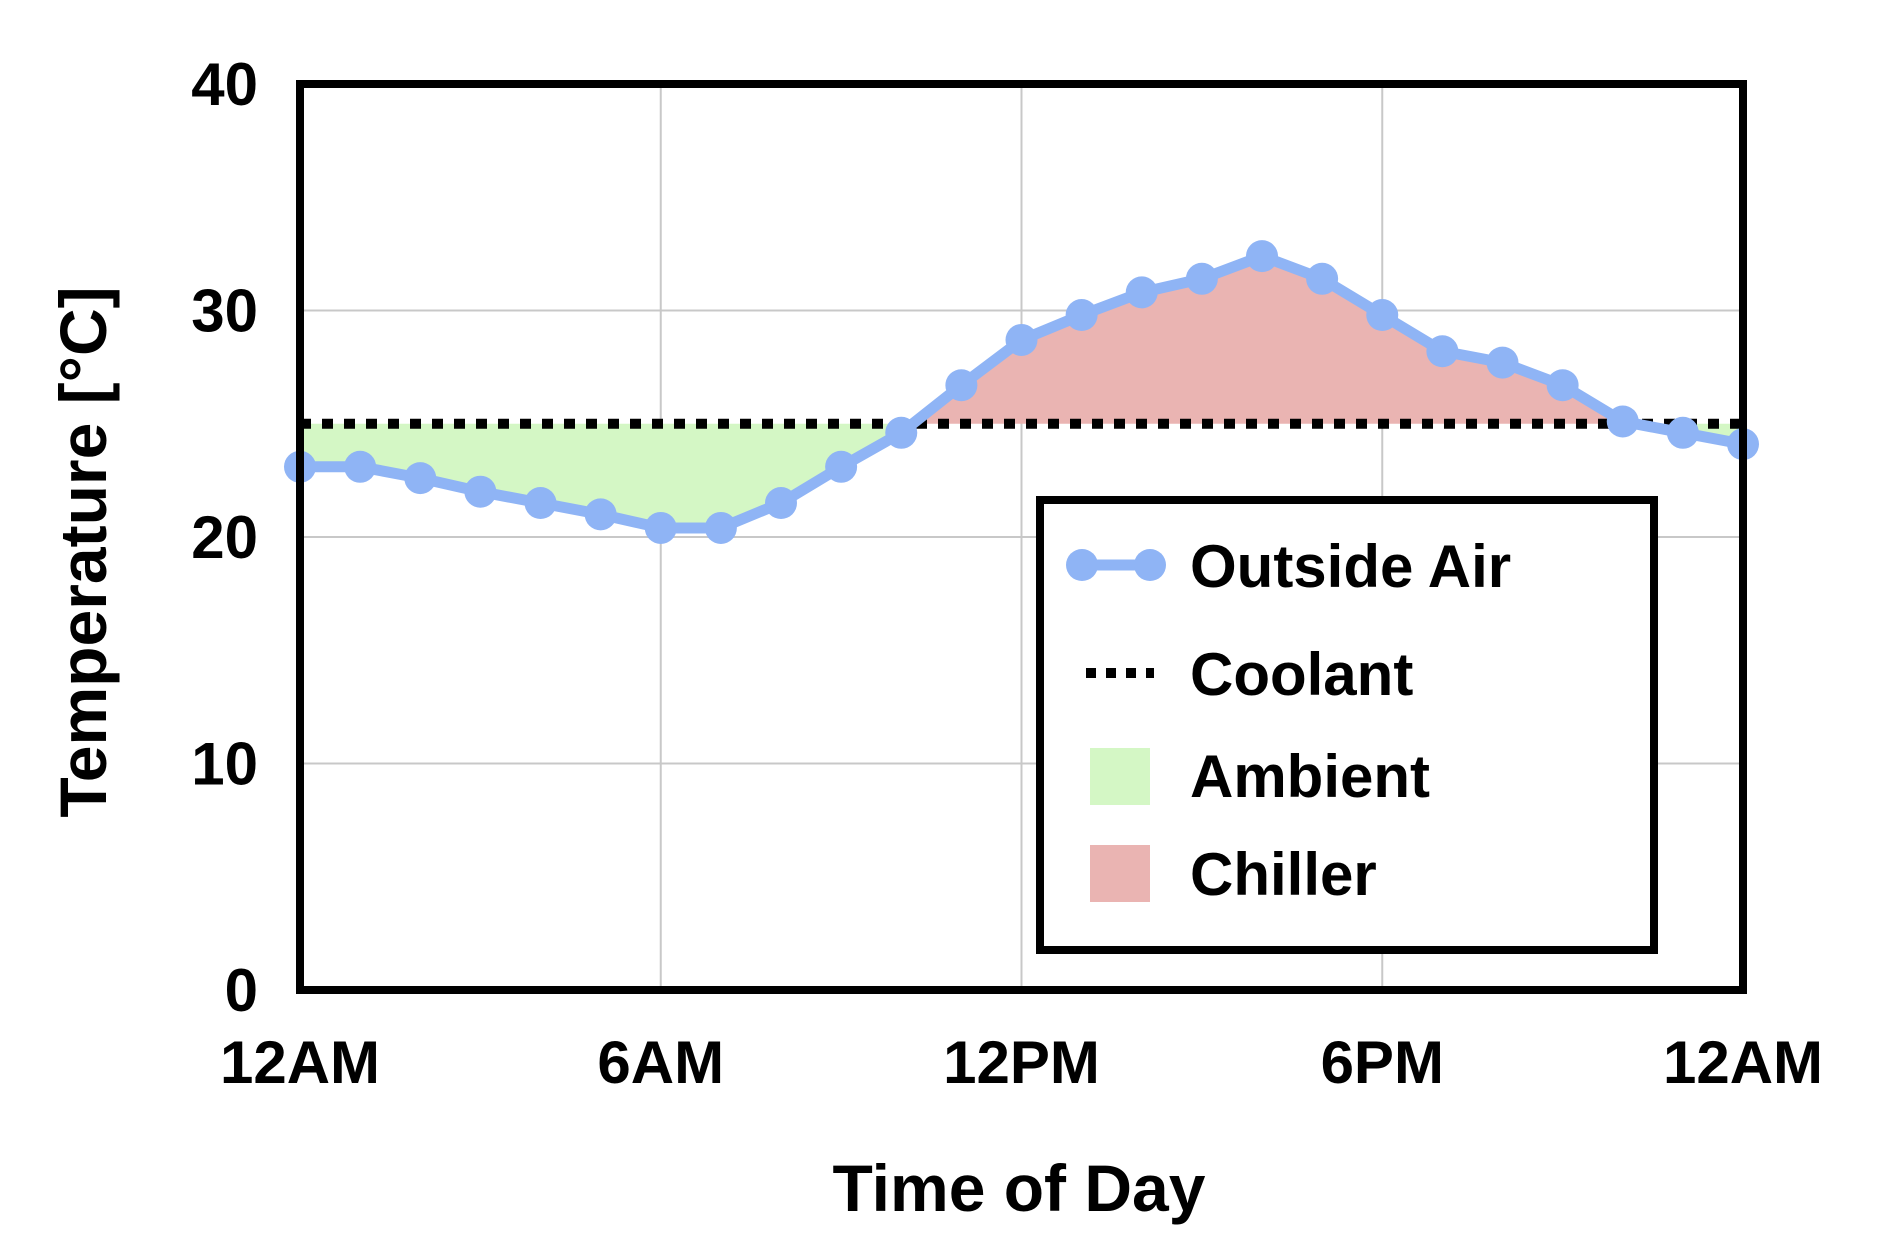 Image resolution: width=1901 pixels, height=1253 pixels. What do you see at coordinates (224, 84) in the screenshot?
I see `y-tick-label: 40` at bounding box center [224, 84].